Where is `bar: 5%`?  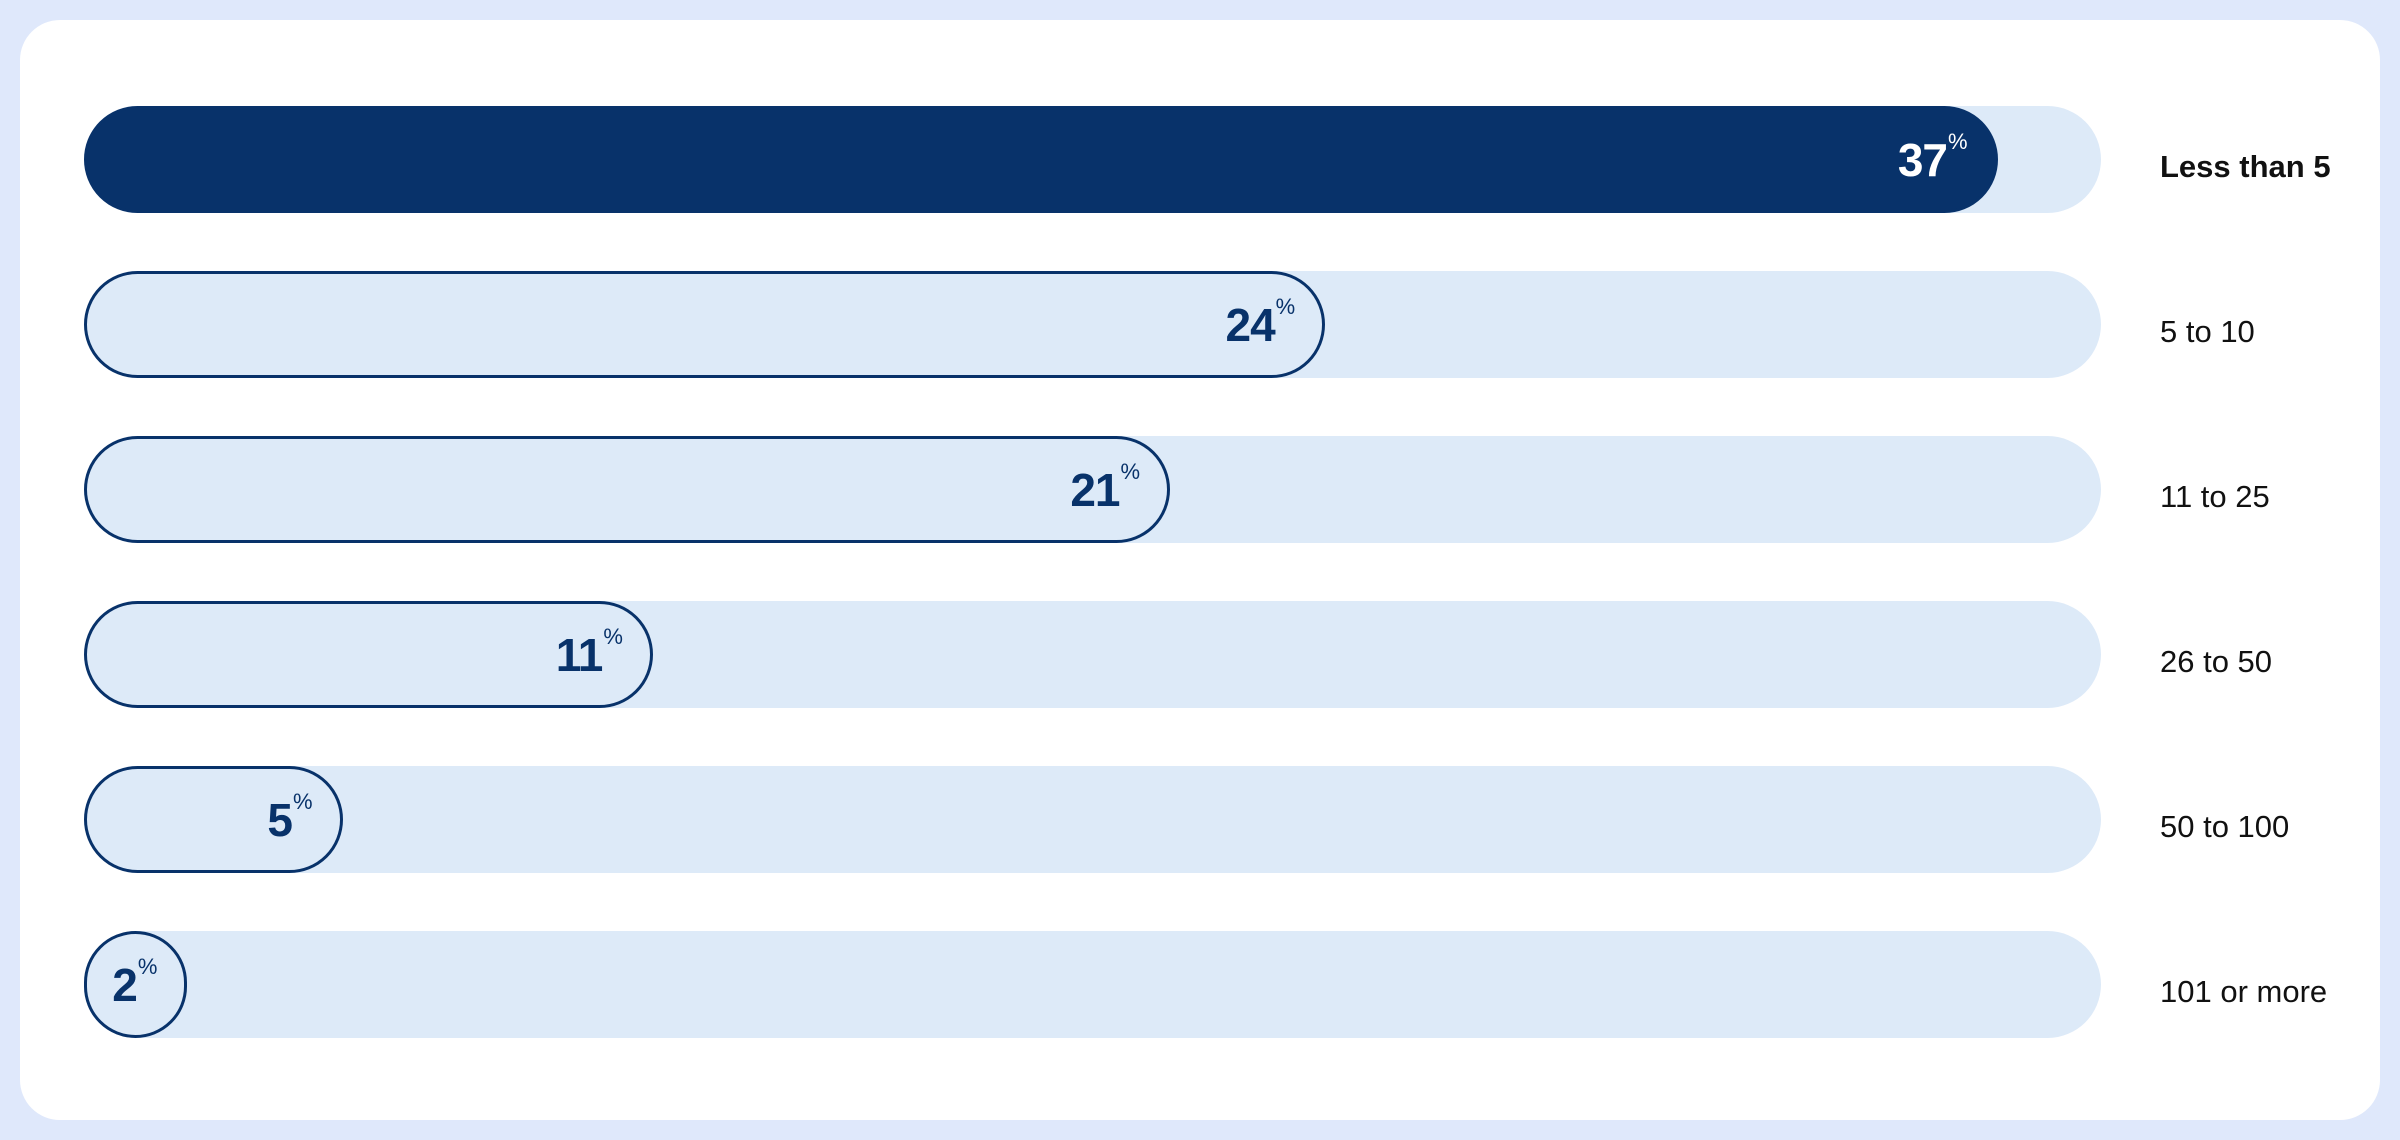
bar: 5% is located at coordinates (213, 819).